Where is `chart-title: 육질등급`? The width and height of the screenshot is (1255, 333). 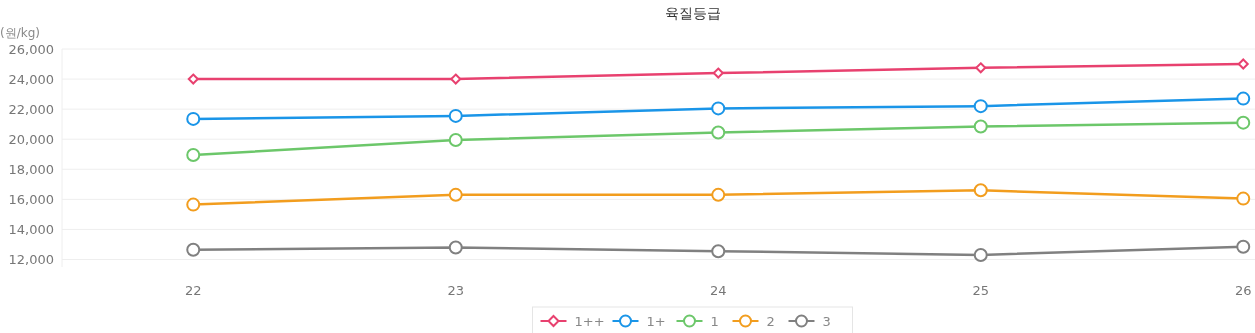 chart-title: 육질등급 is located at coordinates (692, 13).